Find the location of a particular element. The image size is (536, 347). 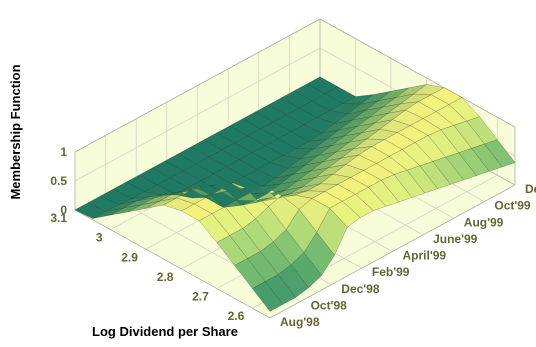

x-tick-label: 3.1 is located at coordinates (58, 218).